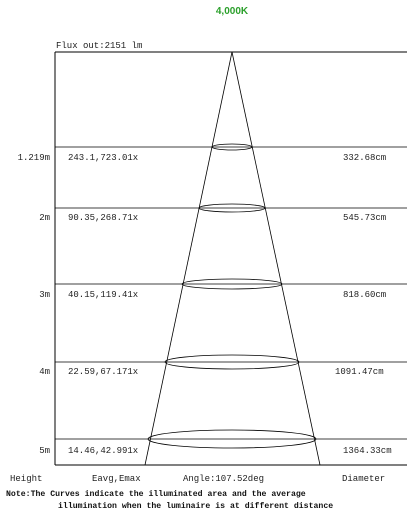  Describe the element at coordinates (44, 451) in the screenshot. I see `row-5-height: 5m` at that location.